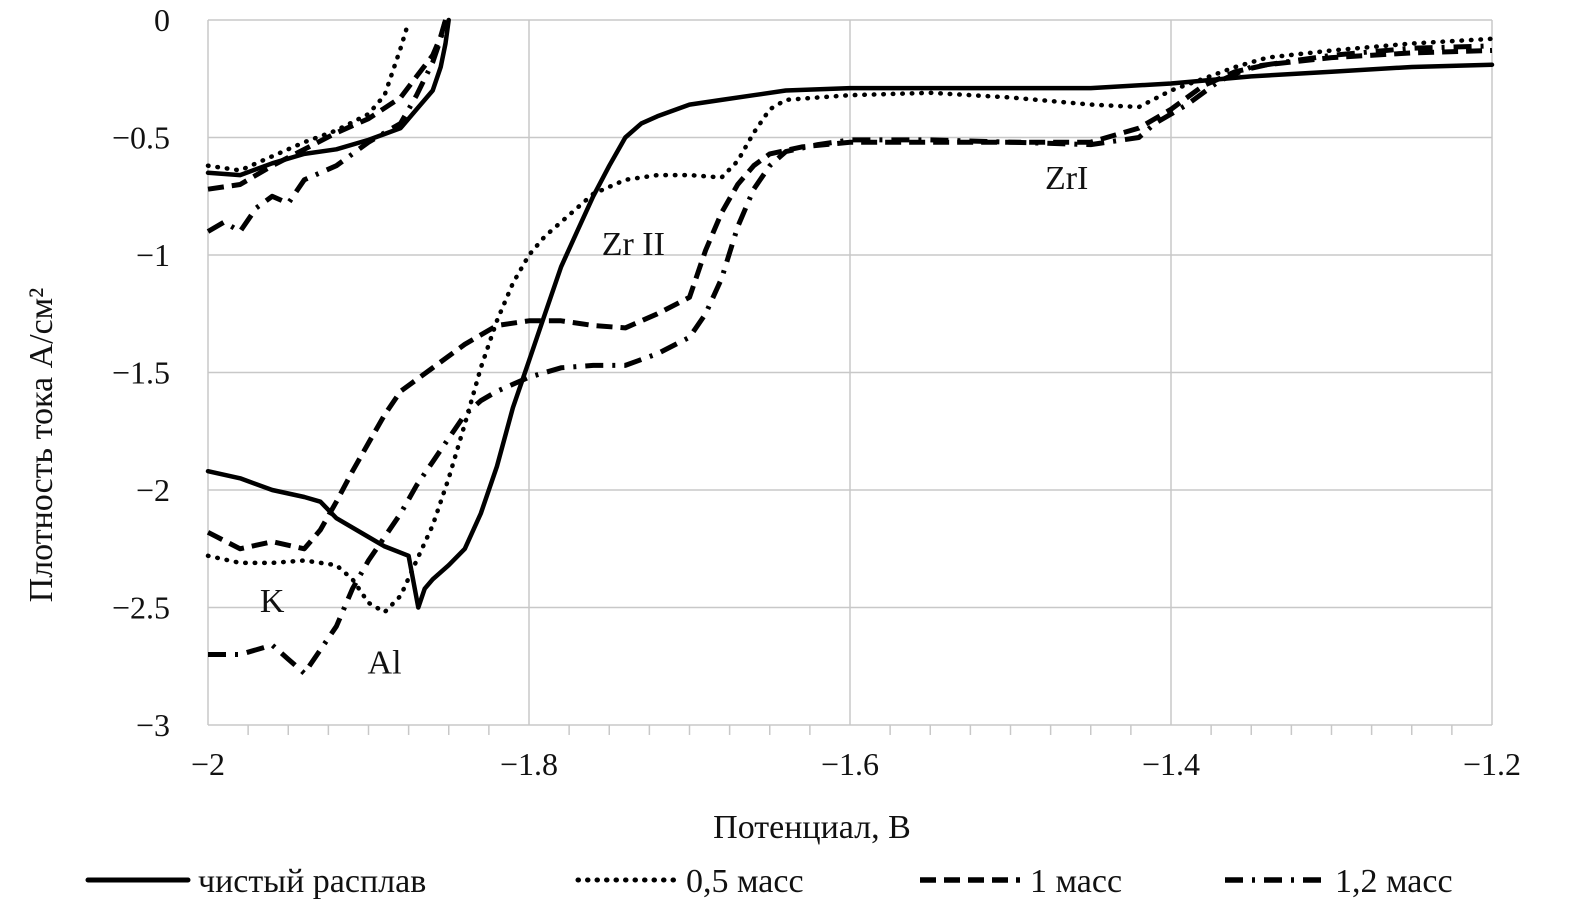 The height and width of the screenshot is (923, 1583). I want to click on legend-item: 1 масс, so click(1021, 881).